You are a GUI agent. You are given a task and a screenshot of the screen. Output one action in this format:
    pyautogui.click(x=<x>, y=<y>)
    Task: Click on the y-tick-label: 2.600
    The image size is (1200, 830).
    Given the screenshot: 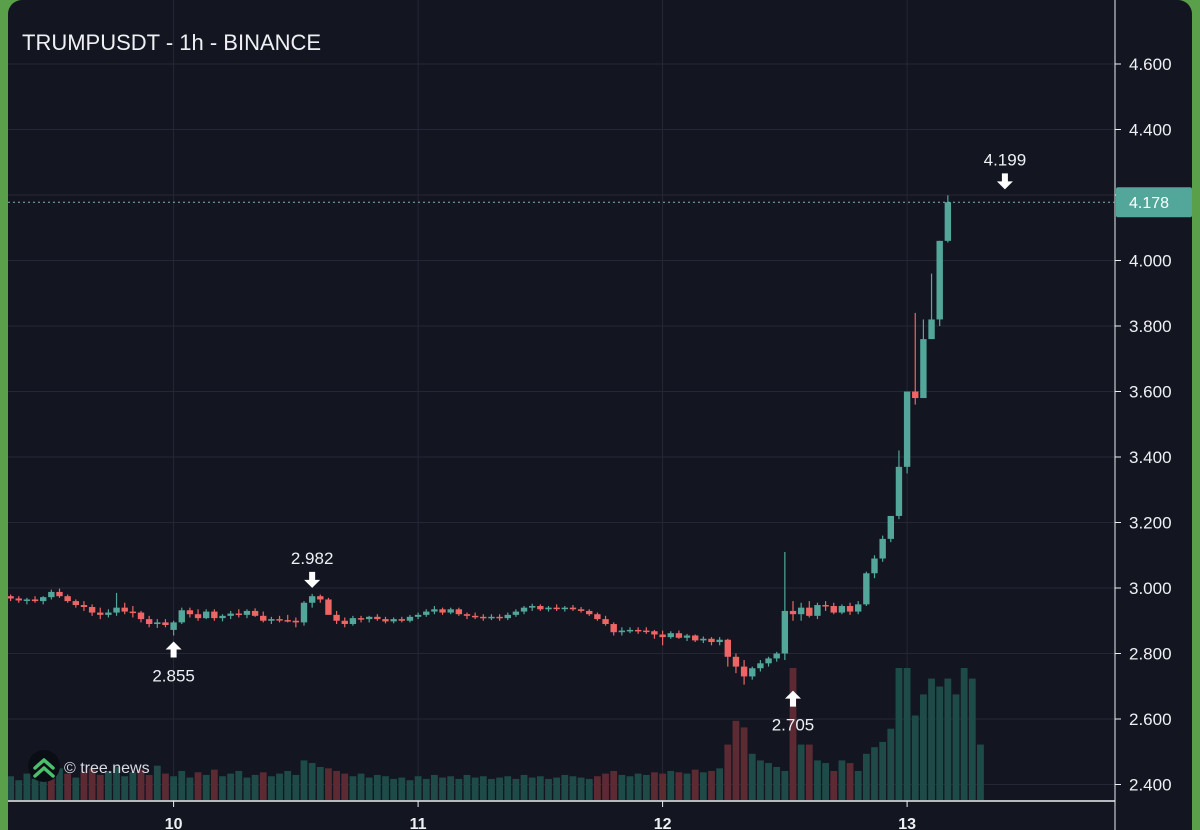 What is the action you would take?
    pyautogui.click(x=1150, y=719)
    